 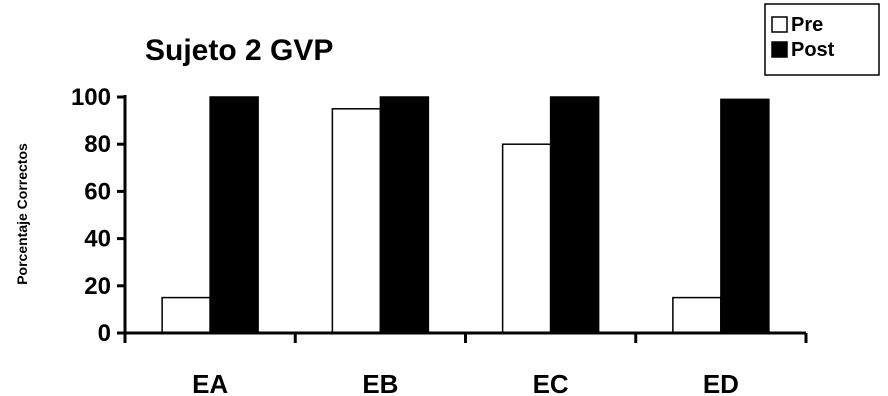 I want to click on bar-pre-ec, so click(x=526, y=238).